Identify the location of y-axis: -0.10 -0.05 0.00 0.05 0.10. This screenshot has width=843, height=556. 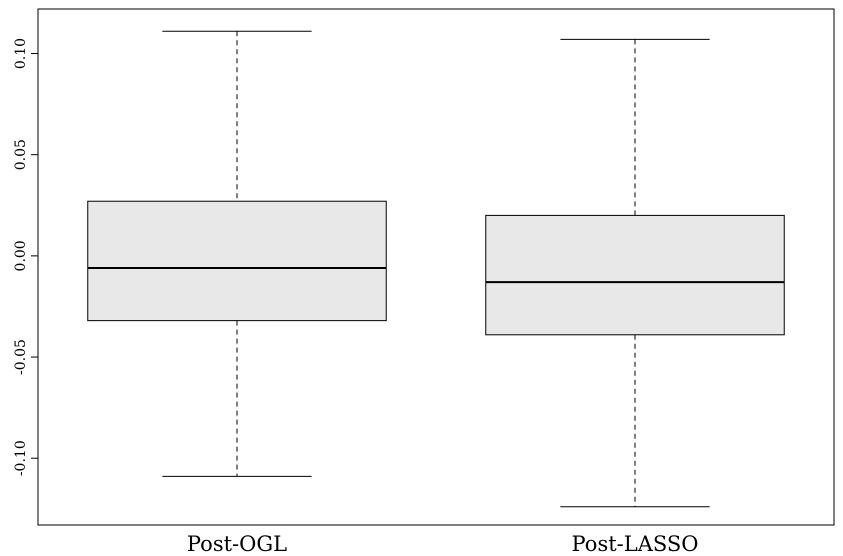
(25, 257).